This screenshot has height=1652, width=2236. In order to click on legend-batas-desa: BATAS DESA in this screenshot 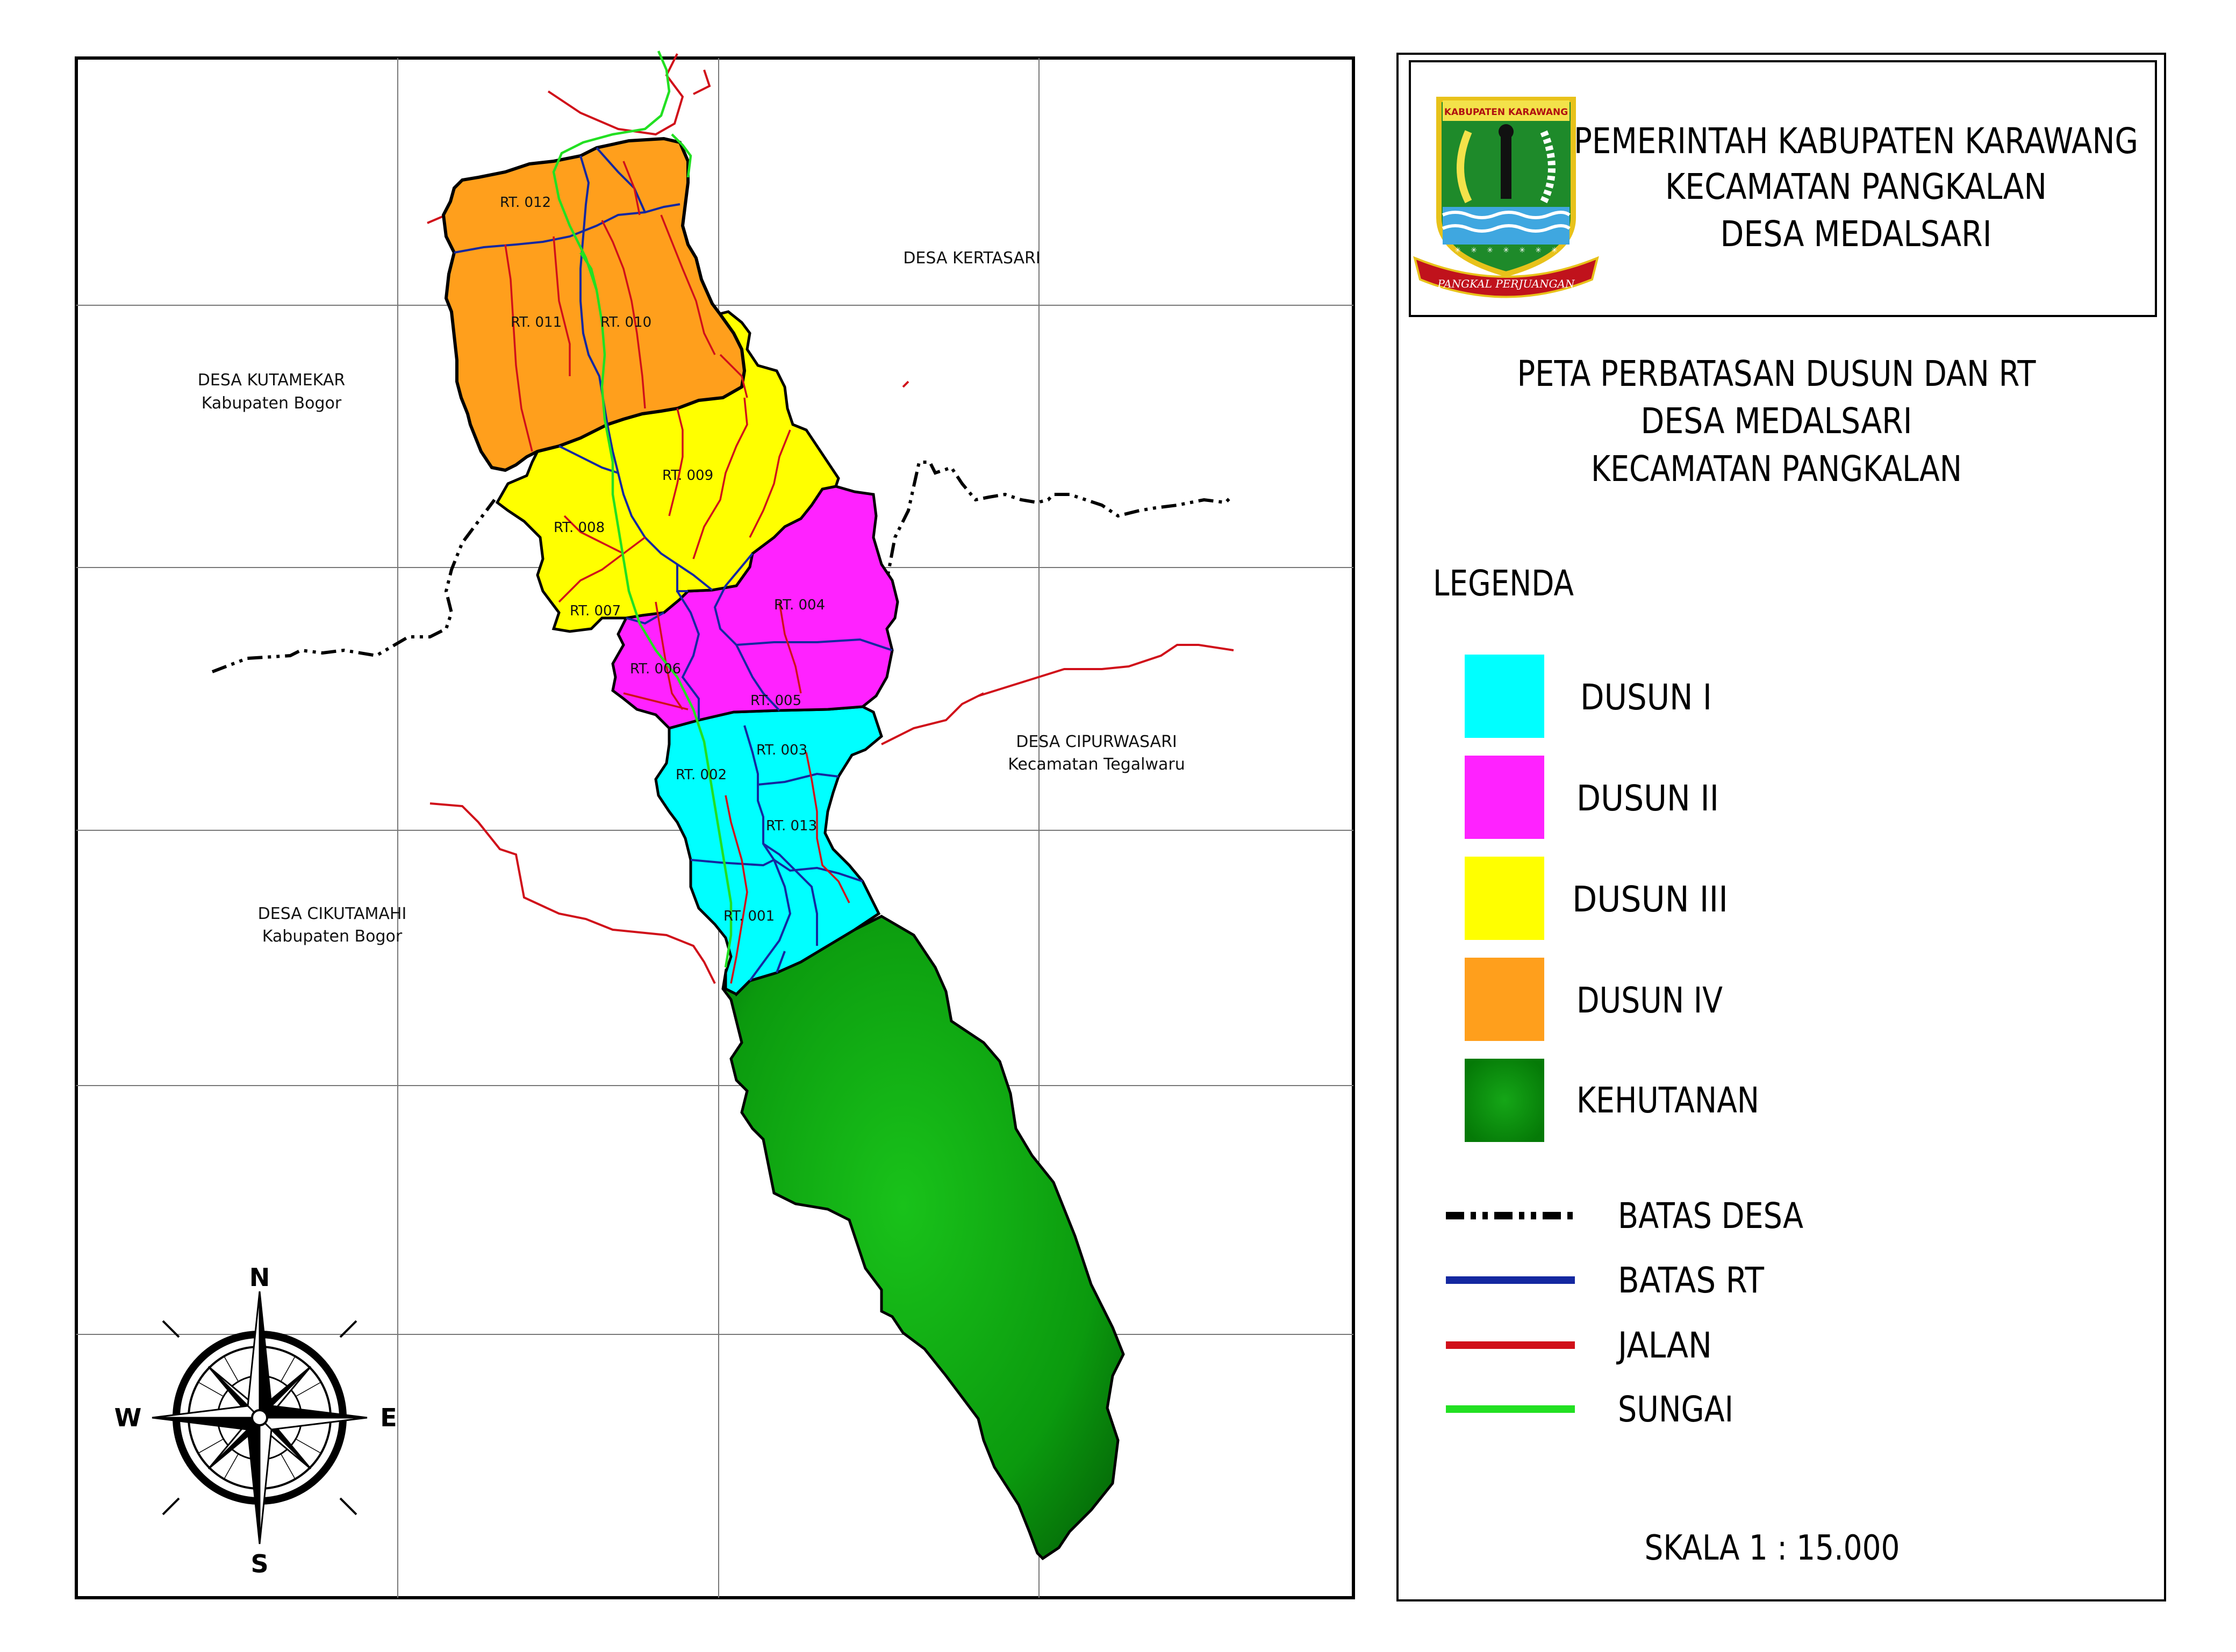, I will do `click(1624, 1216)`.